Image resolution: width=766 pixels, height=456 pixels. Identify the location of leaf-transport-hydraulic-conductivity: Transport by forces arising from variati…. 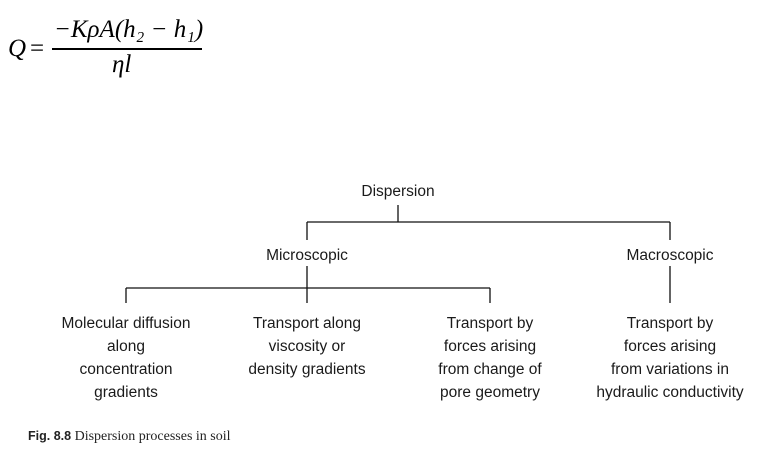
(670, 358).